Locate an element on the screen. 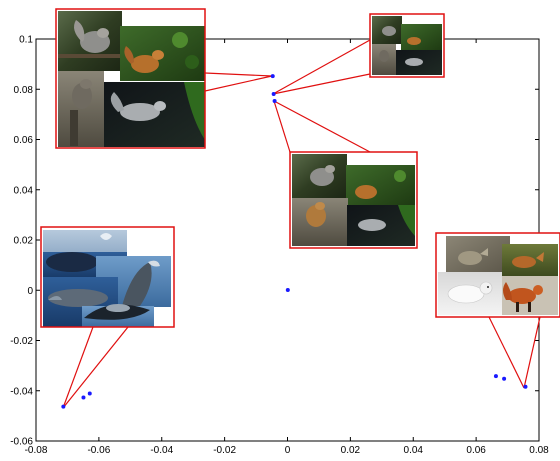  image-cluster-squirrels-small is located at coordinates (407, 45).